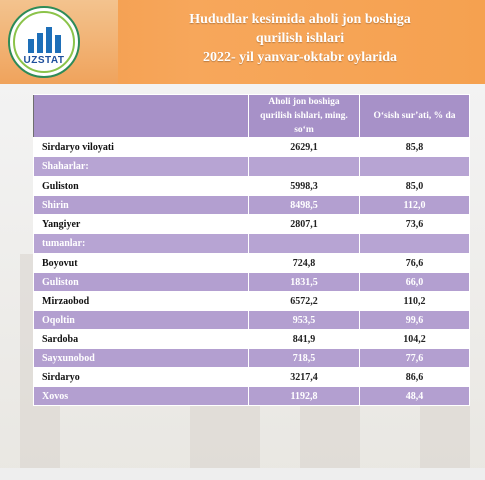  What do you see at coordinates (141, 205) in the screenshot?
I see `row-label: Shirin` at bounding box center [141, 205].